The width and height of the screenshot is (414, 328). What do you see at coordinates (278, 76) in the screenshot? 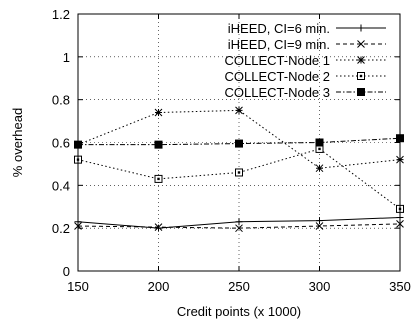
I see `legend-label: COLLECT-Node 2` at bounding box center [278, 76].